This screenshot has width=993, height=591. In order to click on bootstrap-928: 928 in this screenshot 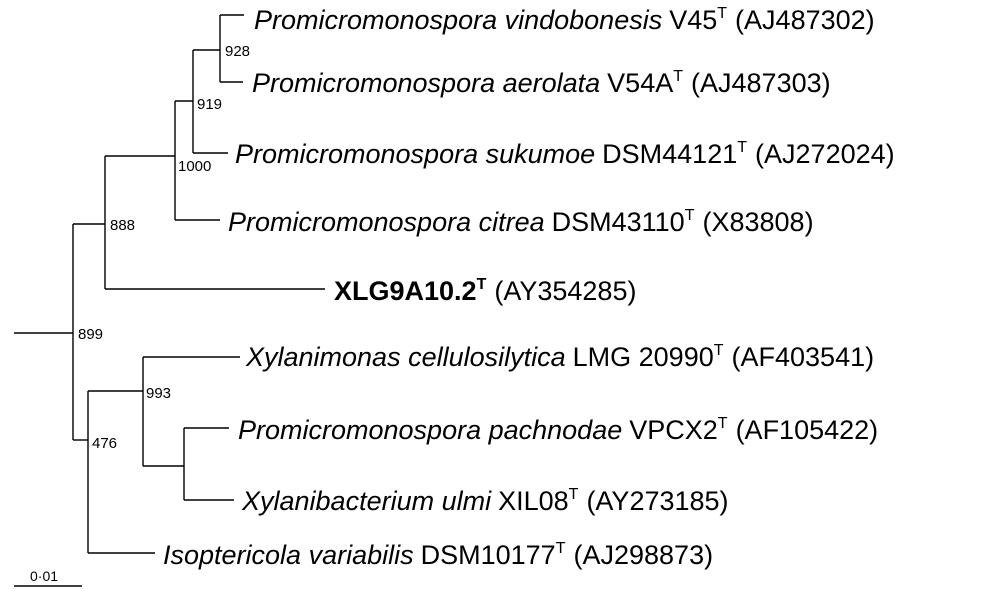, I will do `click(237, 51)`.